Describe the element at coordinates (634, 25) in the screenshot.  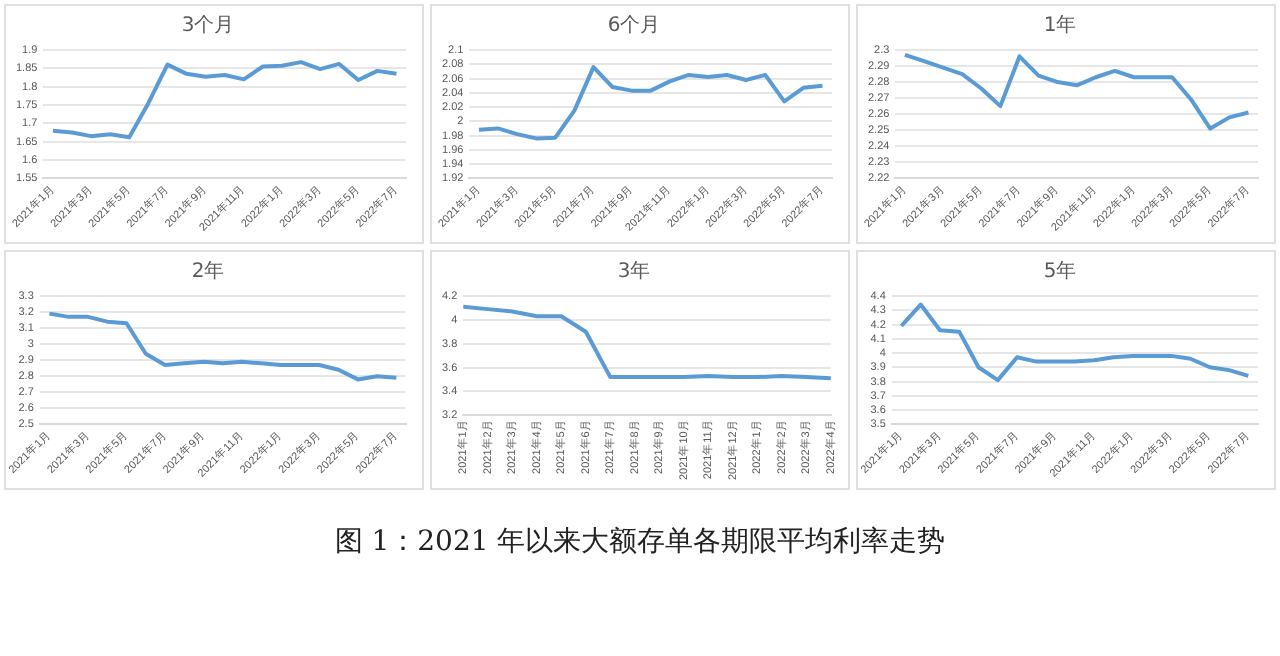
I see `chart-title: 6个月` at that location.